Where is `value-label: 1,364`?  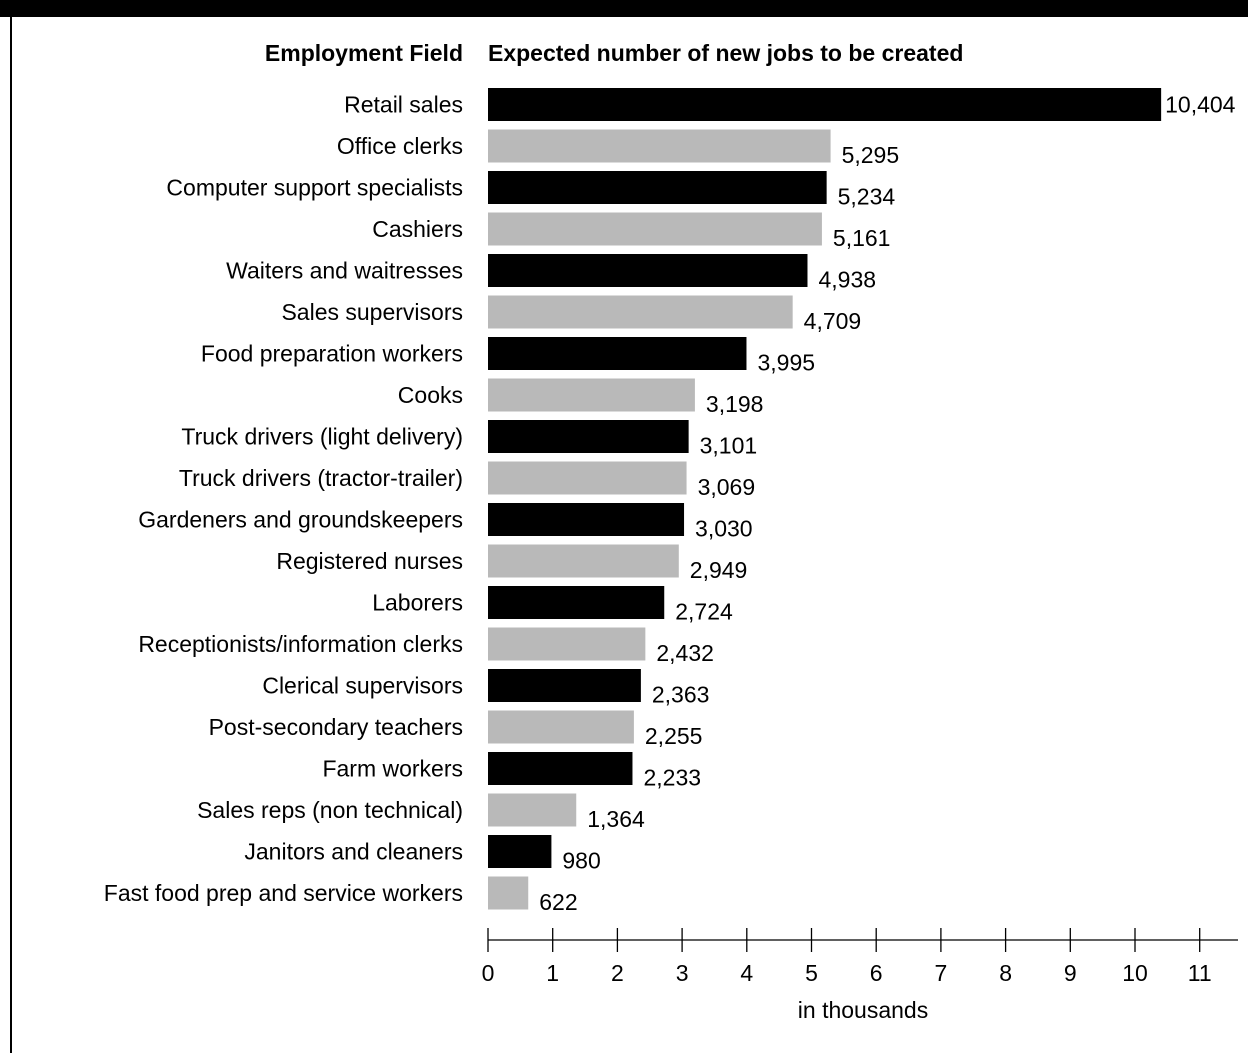
value-label: 1,364 is located at coordinates (616, 819).